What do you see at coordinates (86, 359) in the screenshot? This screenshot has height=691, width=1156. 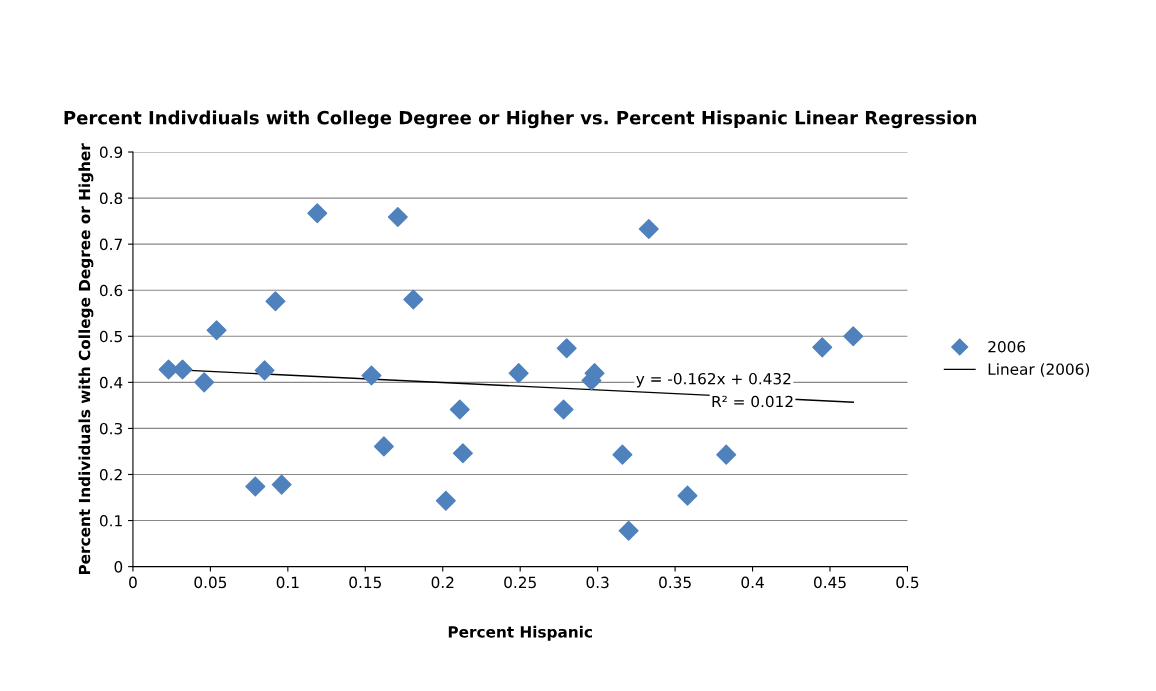 I see `y-axis-title: Percent Individuals with College Degree or Higher` at bounding box center [86, 359].